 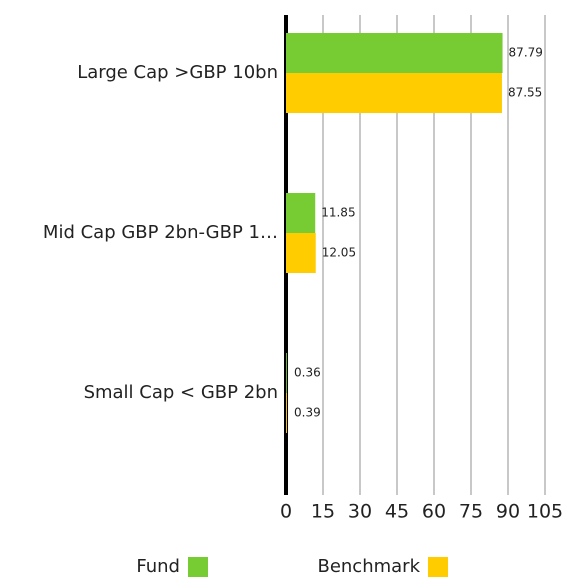 What do you see at coordinates (158, 566) in the screenshot?
I see `legend-label: Fund` at bounding box center [158, 566].